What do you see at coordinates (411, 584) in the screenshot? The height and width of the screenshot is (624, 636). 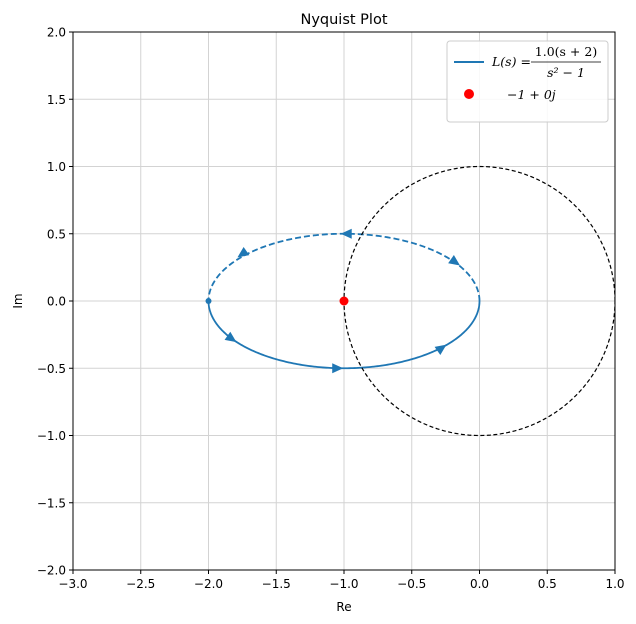 I see `x-tick-label: −0.5` at bounding box center [411, 584].